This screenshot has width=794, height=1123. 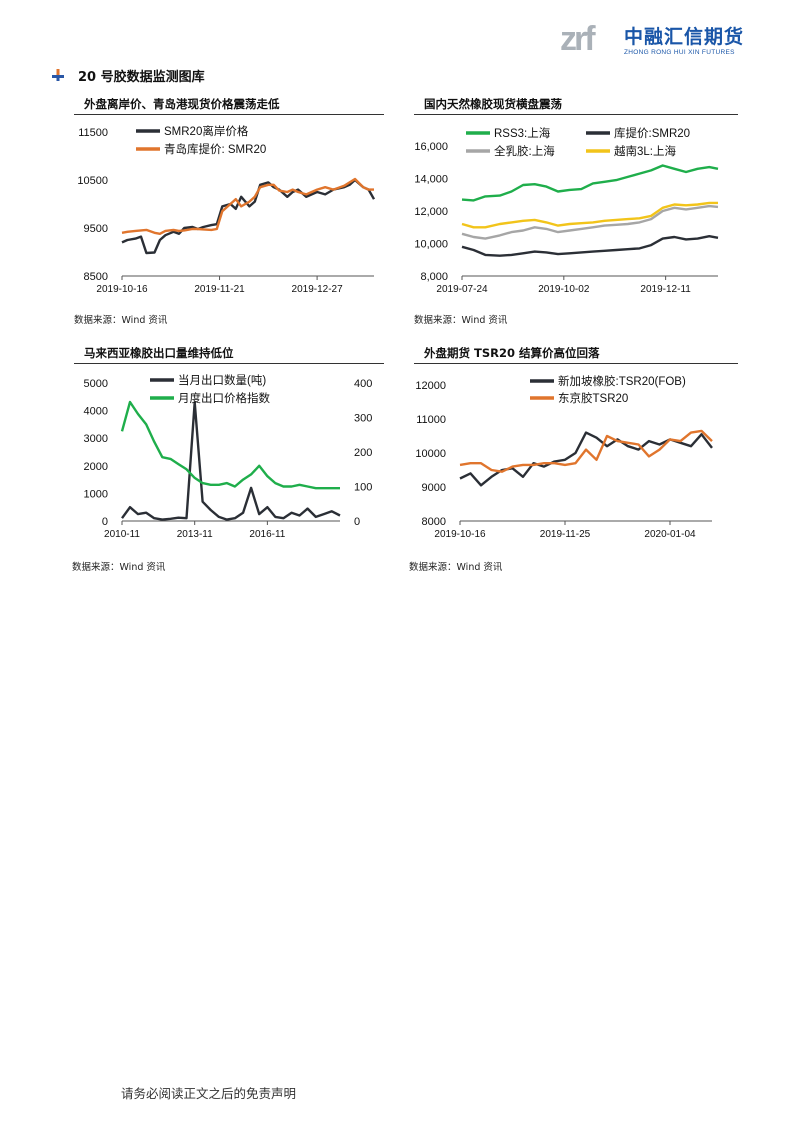 I want to click on logo-chinese-name: 中融汇信期货, so click(x=684, y=37).